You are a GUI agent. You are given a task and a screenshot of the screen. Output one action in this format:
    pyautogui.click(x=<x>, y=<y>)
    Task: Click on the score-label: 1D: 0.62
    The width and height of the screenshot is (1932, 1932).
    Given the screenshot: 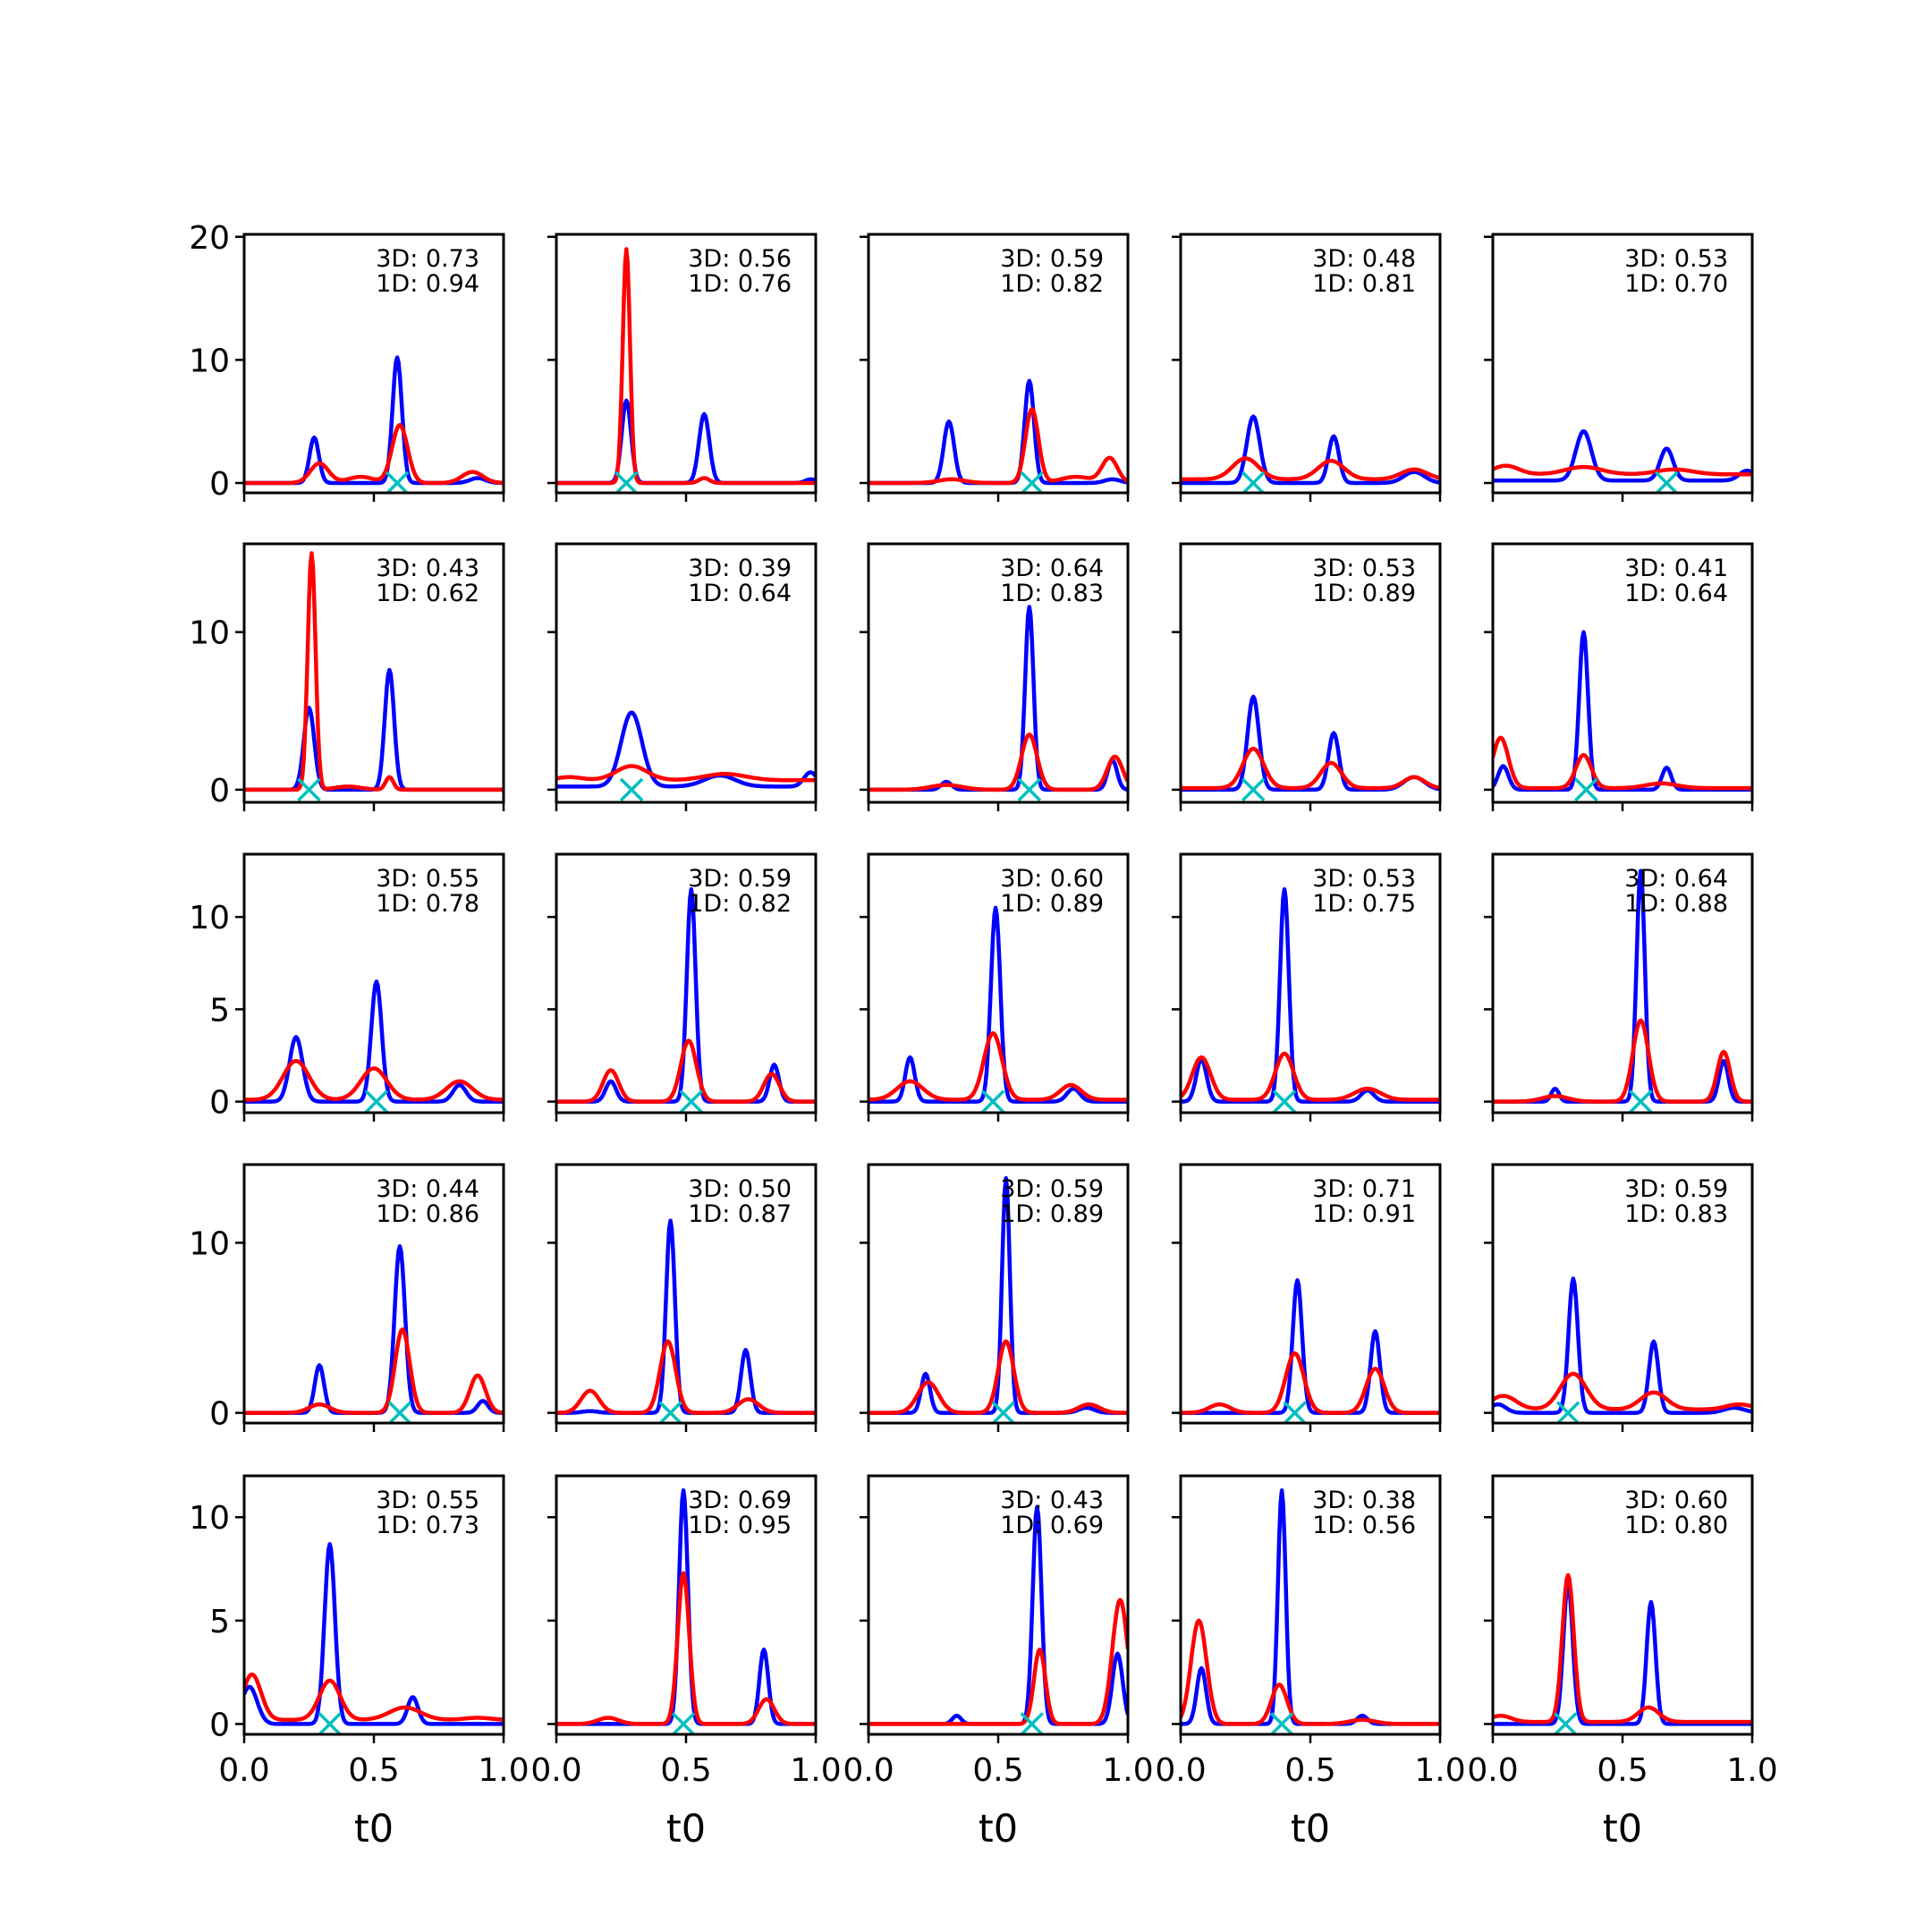 What is the action you would take?
    pyautogui.click(x=427, y=593)
    